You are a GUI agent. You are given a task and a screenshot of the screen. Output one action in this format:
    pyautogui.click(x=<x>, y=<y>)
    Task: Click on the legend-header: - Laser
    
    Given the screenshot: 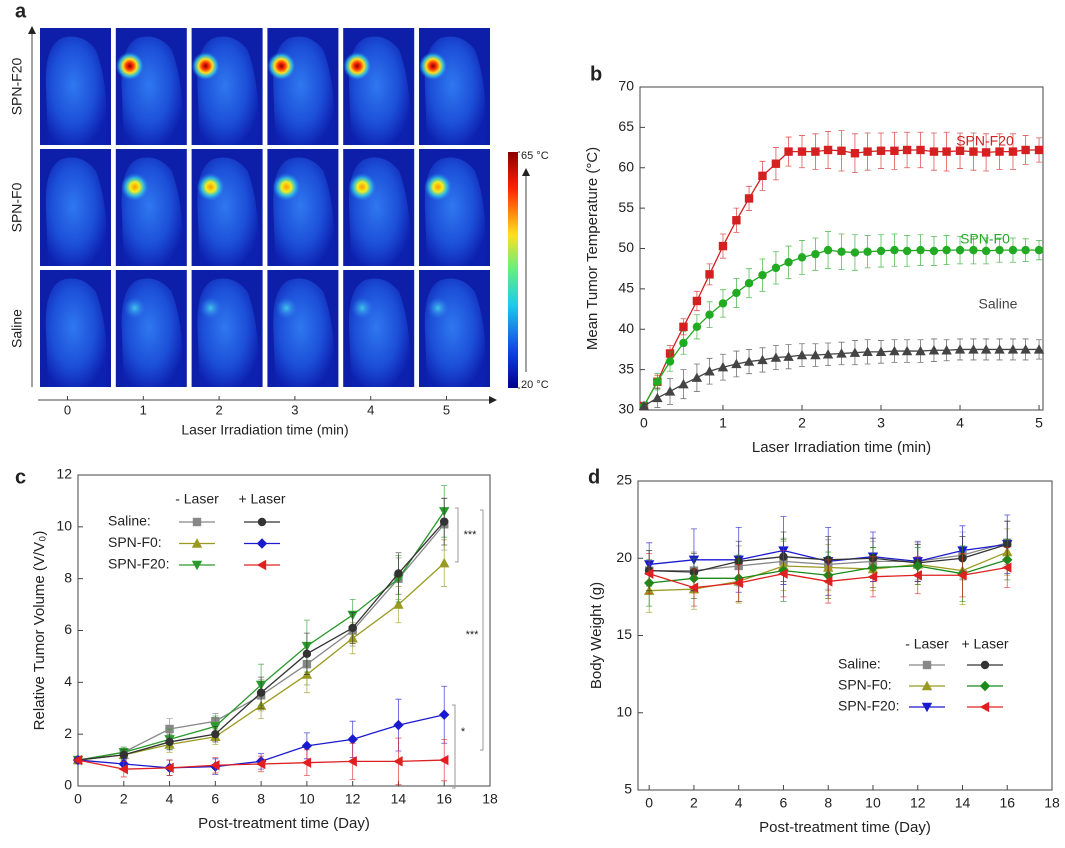 What is the action you would take?
    pyautogui.click(x=927, y=644)
    